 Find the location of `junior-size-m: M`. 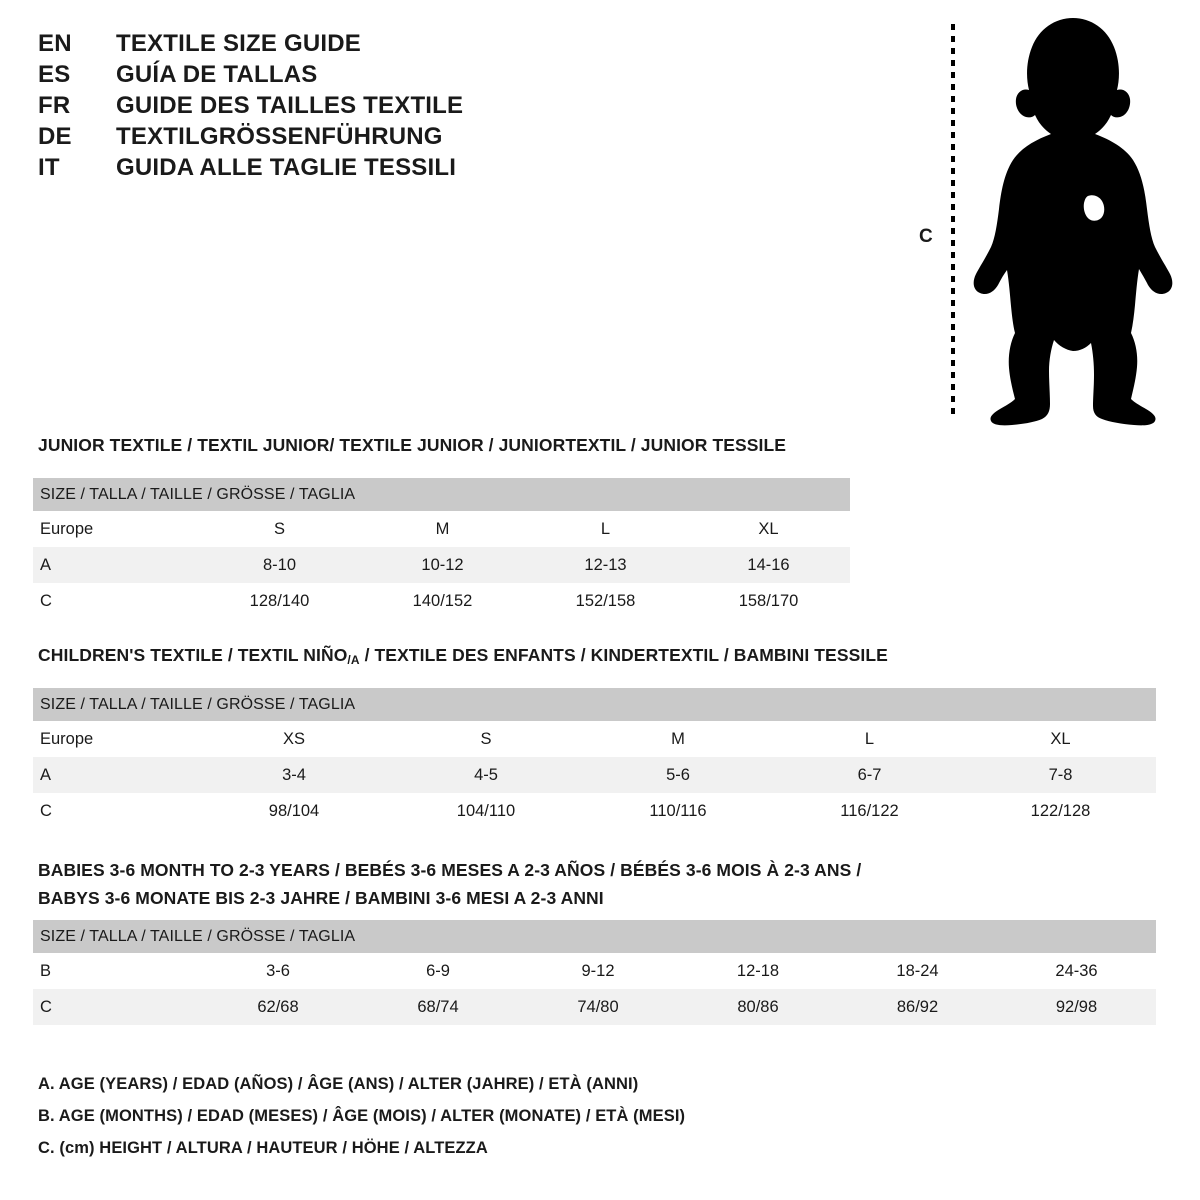

junior-size-m: M is located at coordinates (442, 529).